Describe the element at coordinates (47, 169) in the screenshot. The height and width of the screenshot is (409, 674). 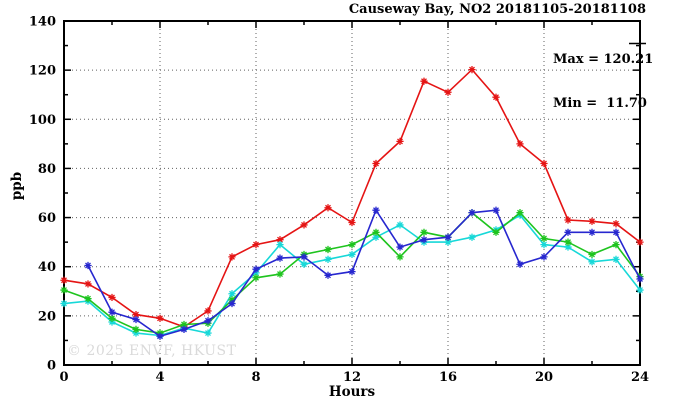
I see `y-tick-label-80: 80` at that location.